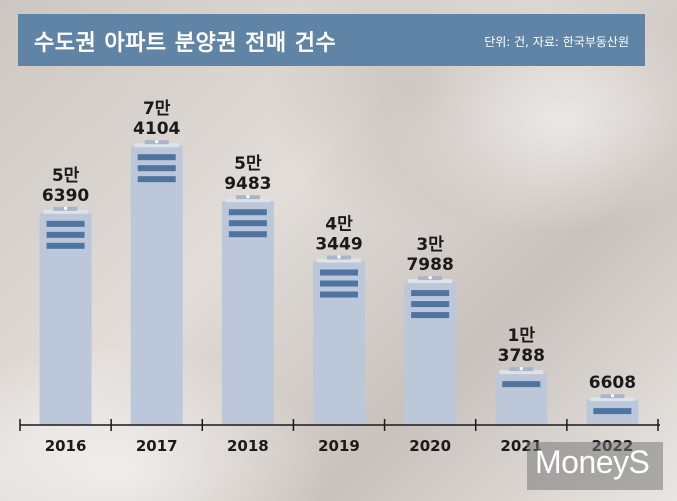 The height and width of the screenshot is (501, 677). Describe the element at coordinates (66, 446) in the screenshot. I see `x-tick-label: 2016` at that location.